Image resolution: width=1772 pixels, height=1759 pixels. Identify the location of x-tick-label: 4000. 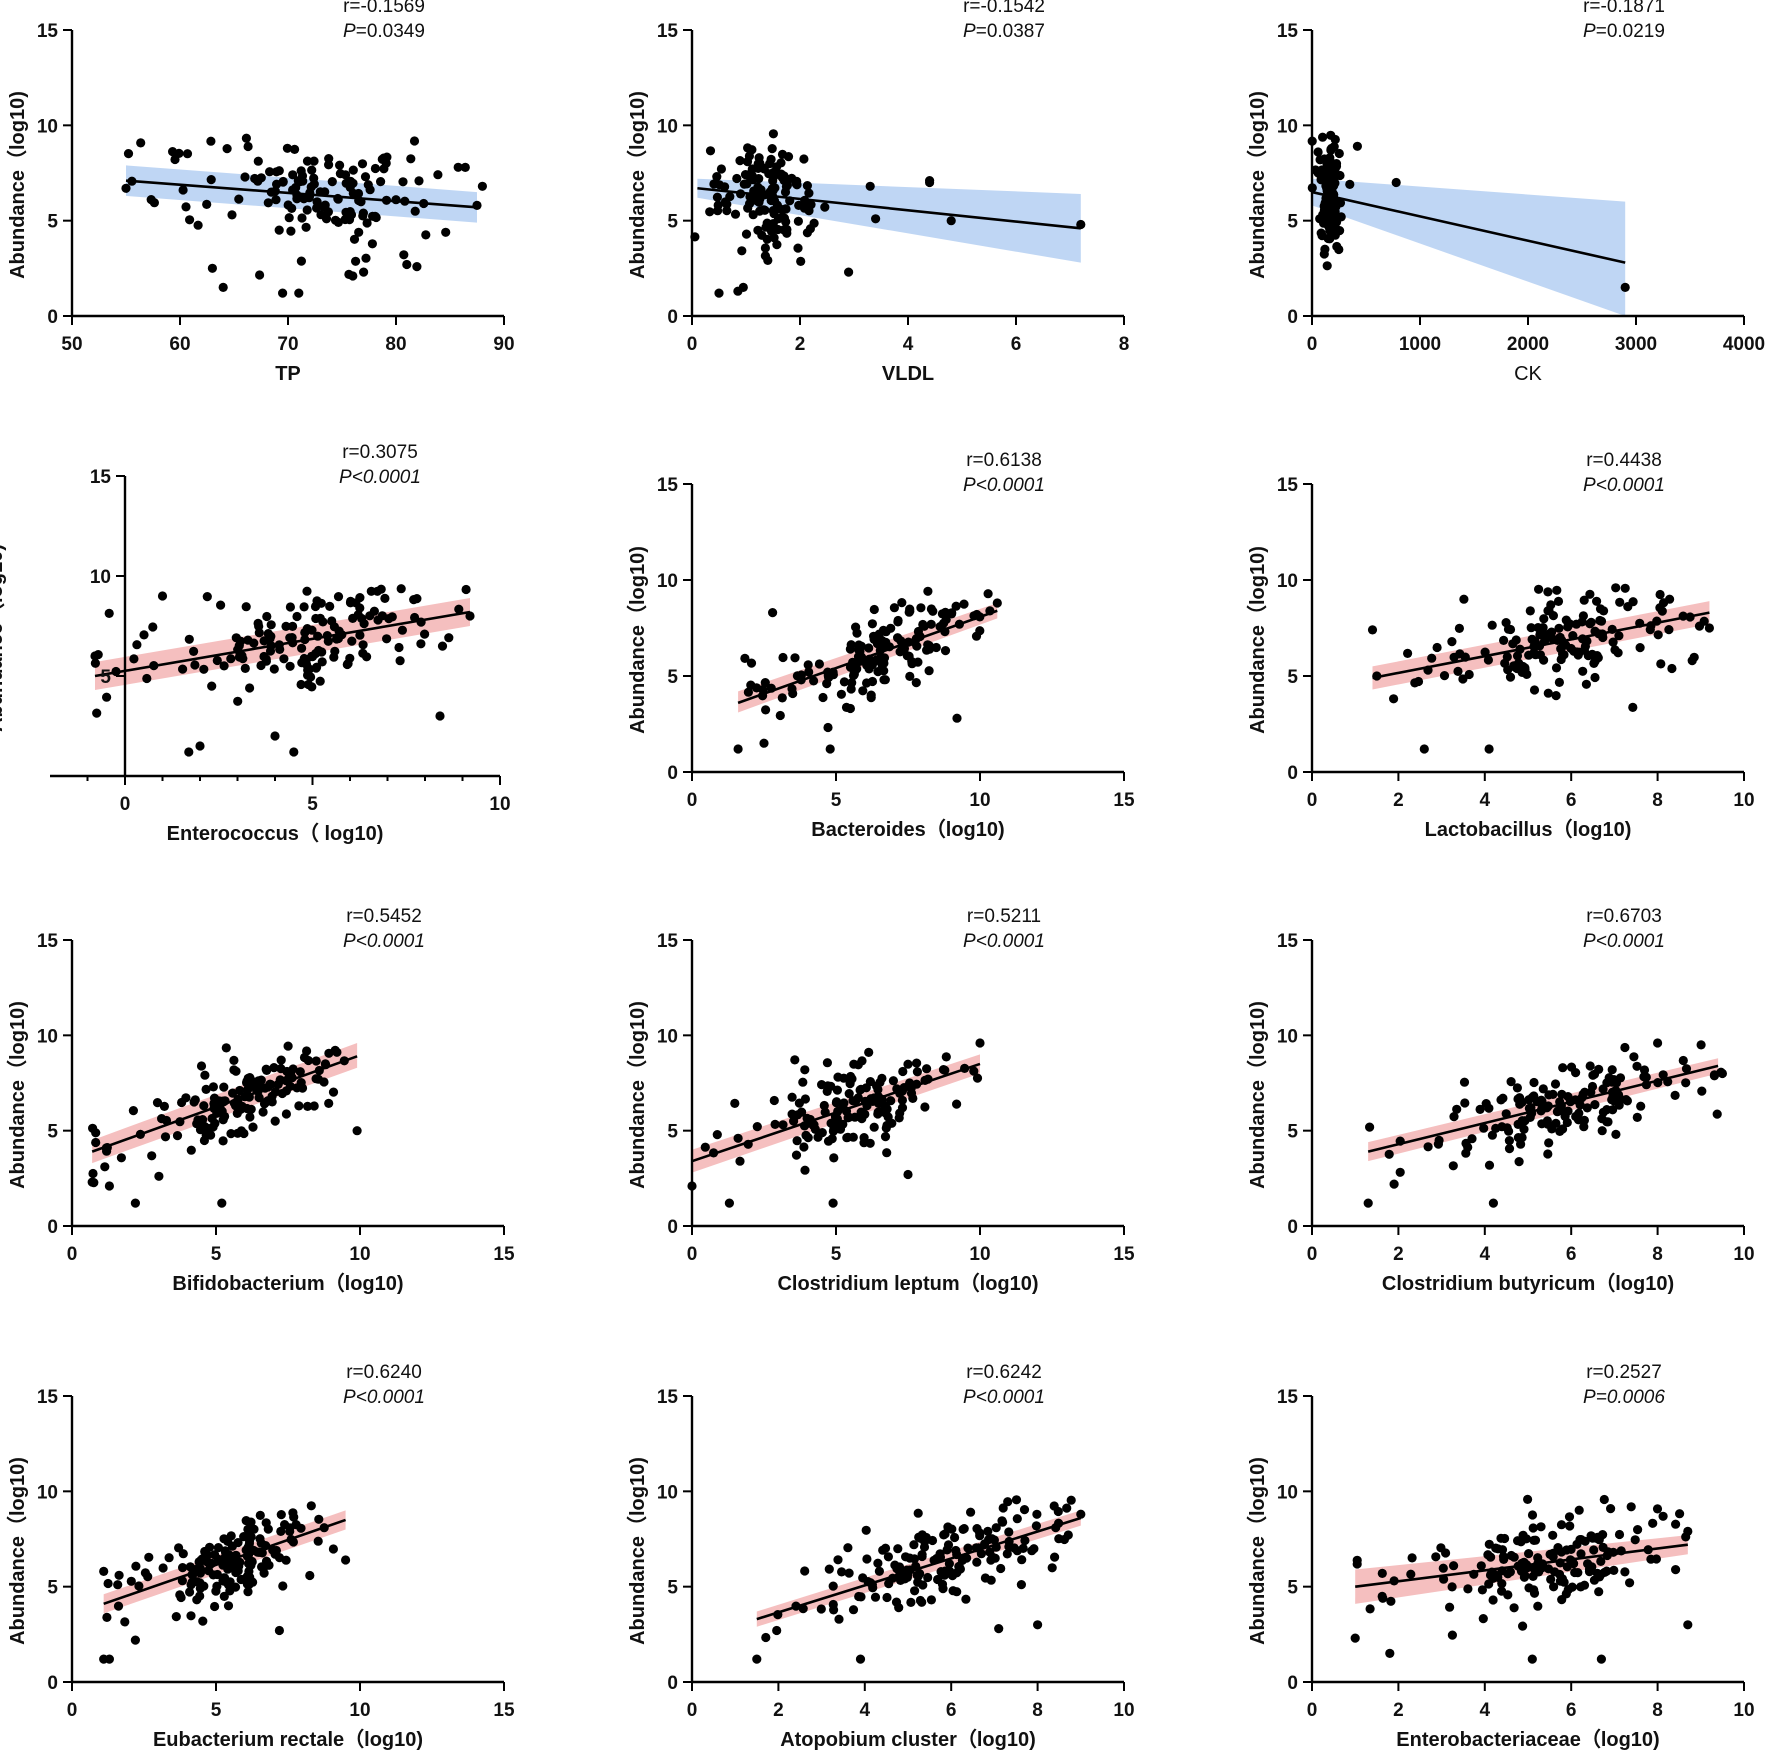
(1744, 344).